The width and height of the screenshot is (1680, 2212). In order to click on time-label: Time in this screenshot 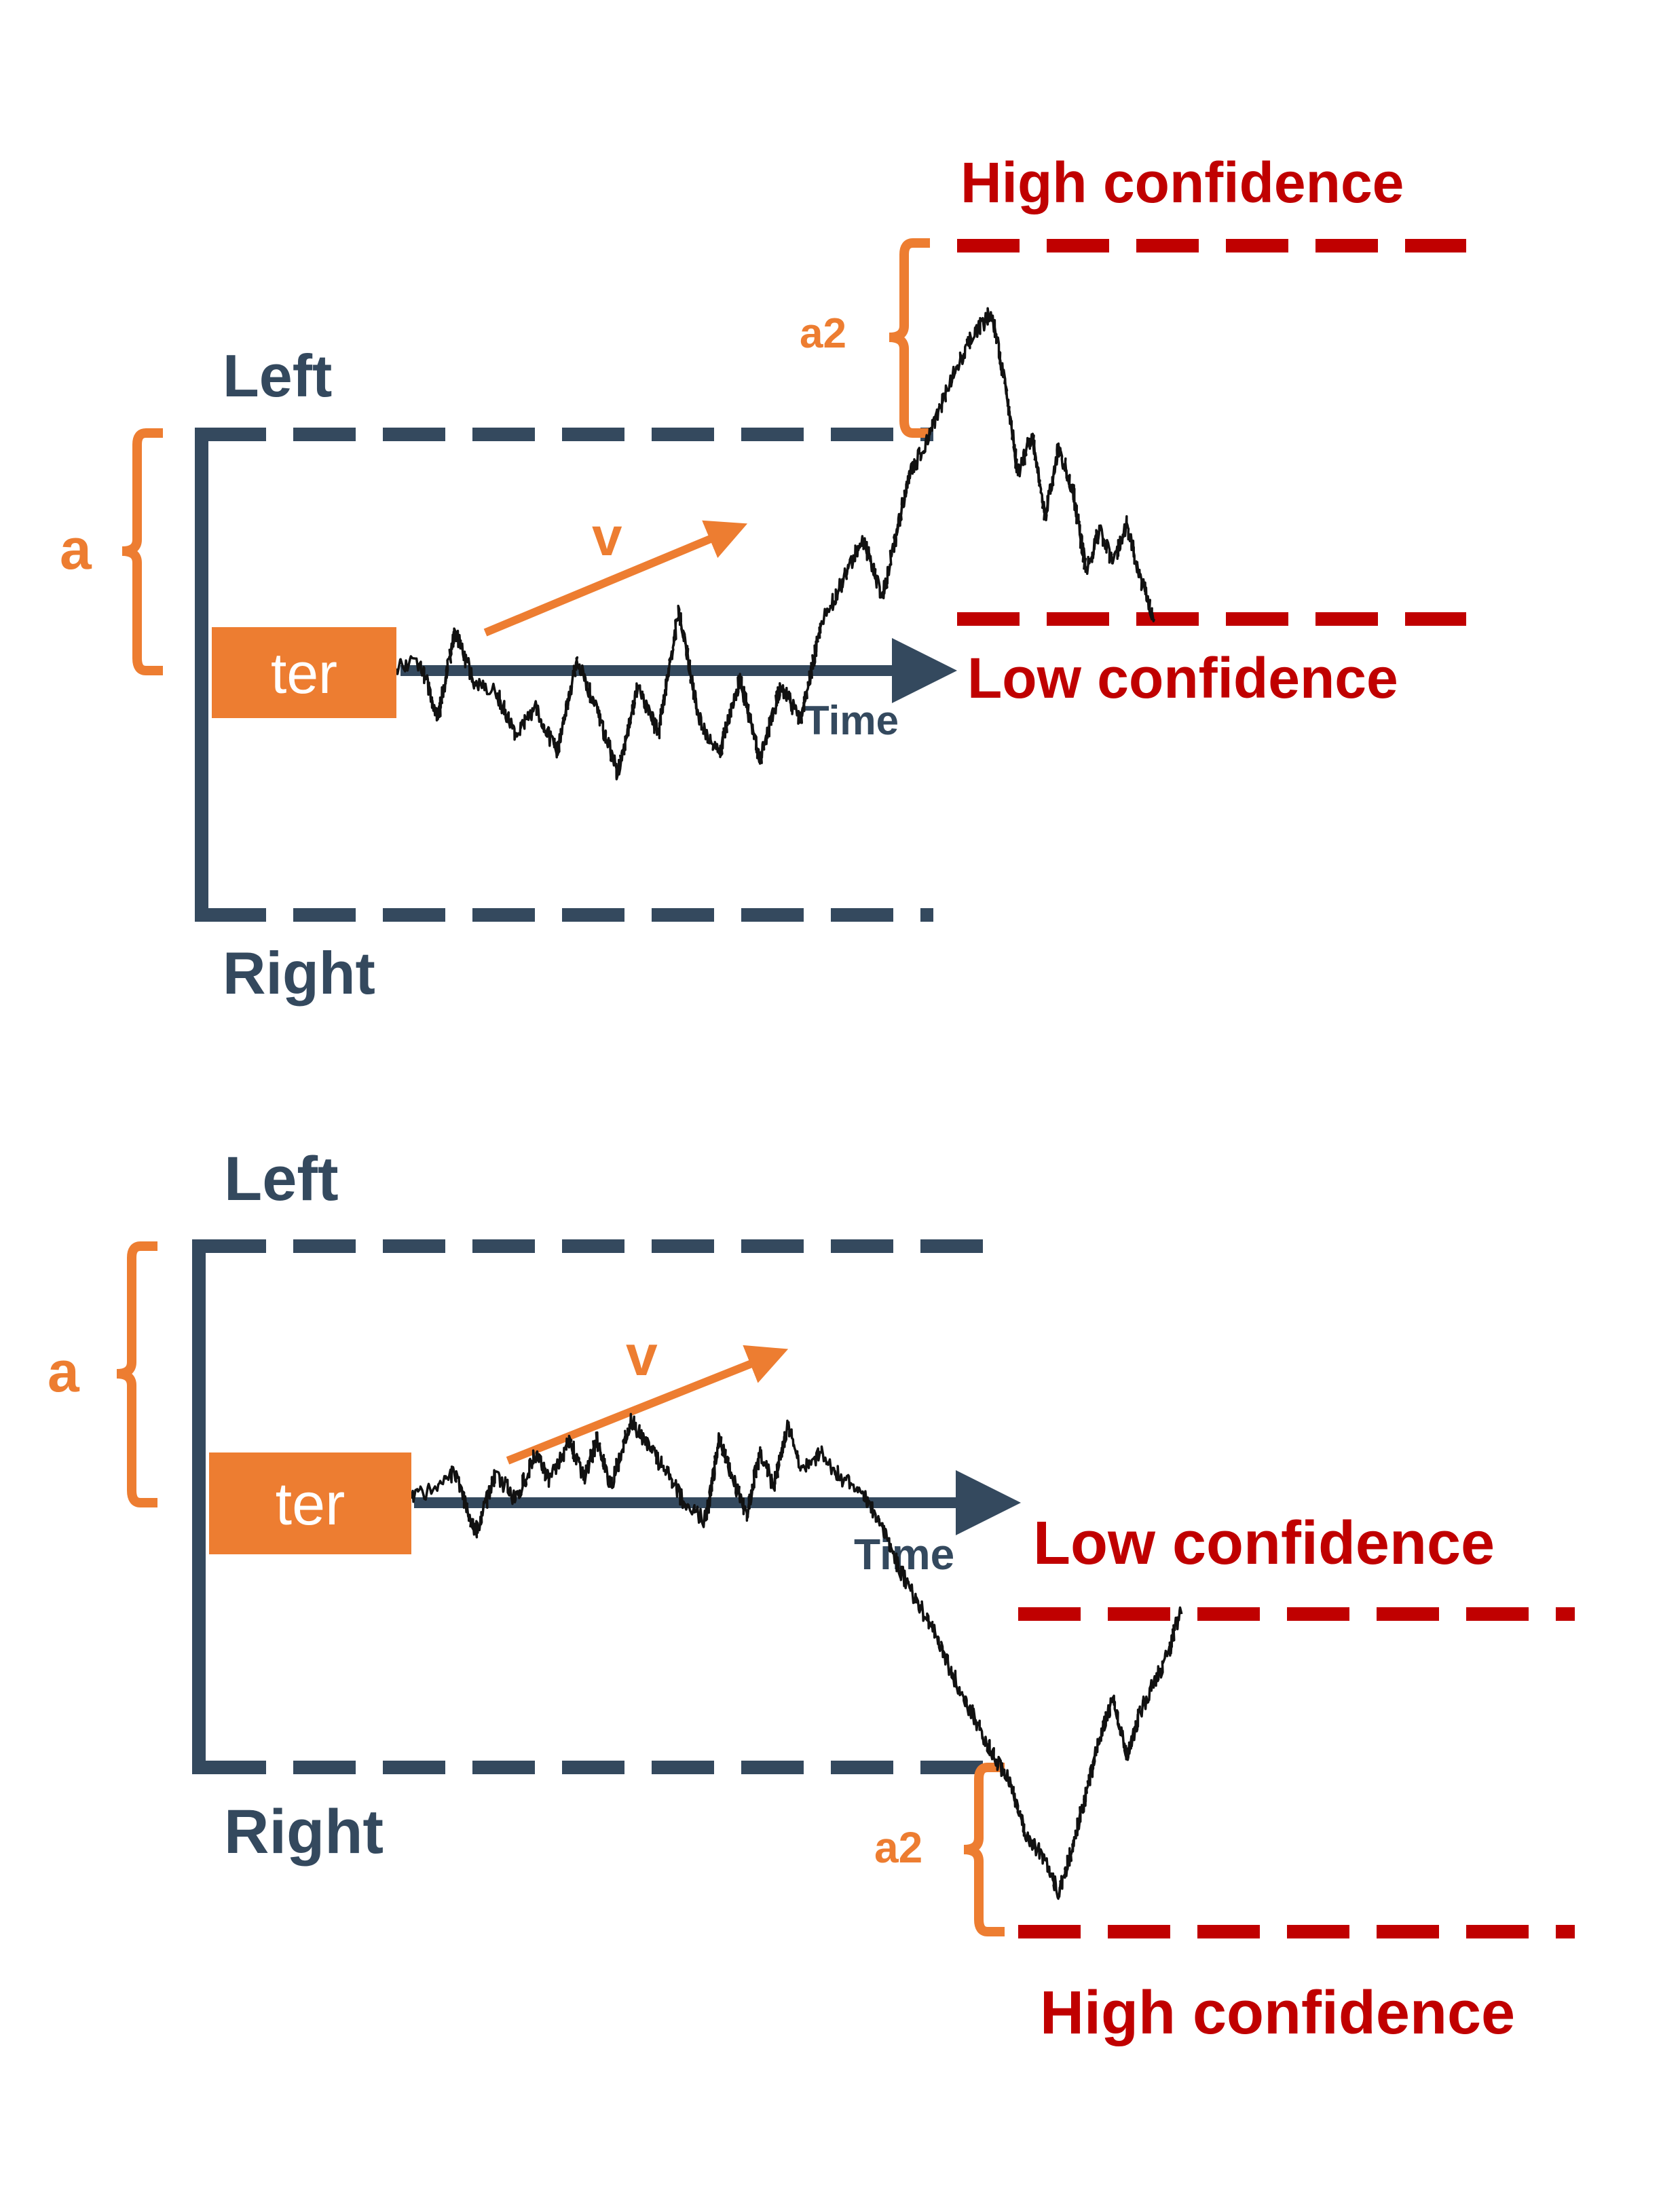, I will do `click(852, 720)`.